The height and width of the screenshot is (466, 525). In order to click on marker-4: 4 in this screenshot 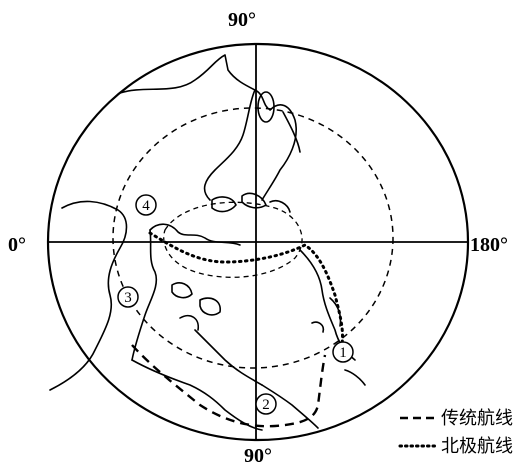, I will do `click(146, 205)`.